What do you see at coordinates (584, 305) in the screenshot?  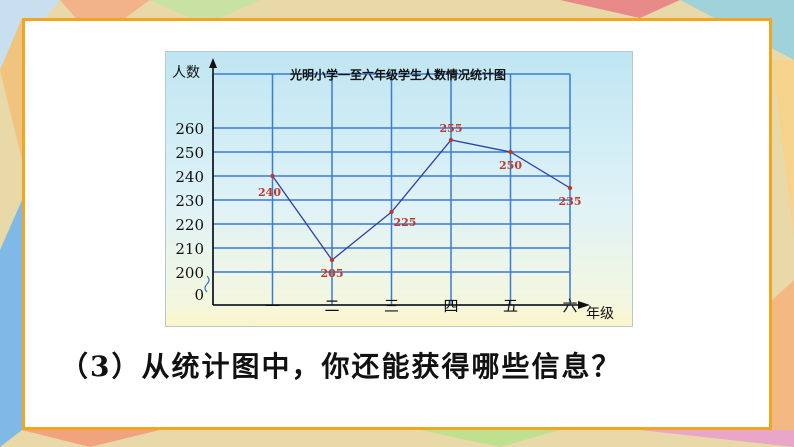 I see `x-axis-arrow-icon` at bounding box center [584, 305].